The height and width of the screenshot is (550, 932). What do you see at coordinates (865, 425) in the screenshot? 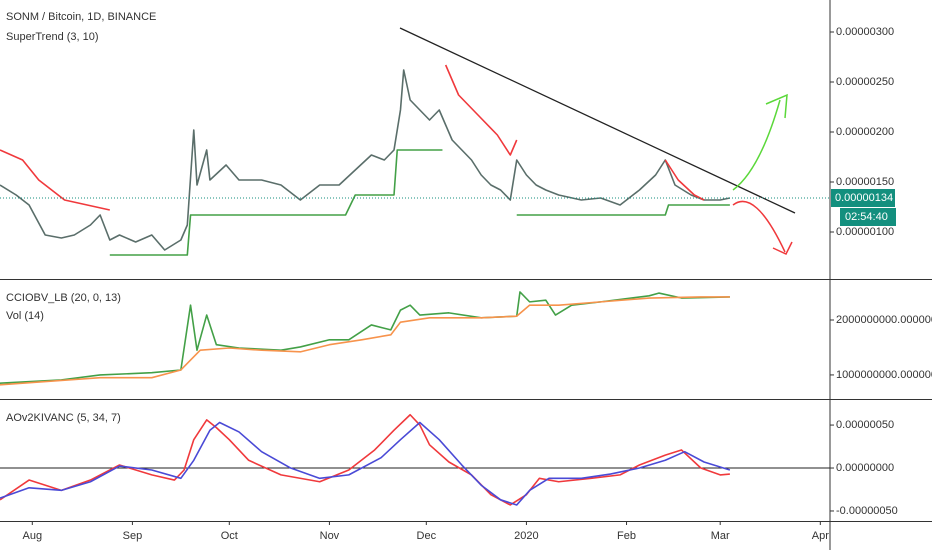
I see `y-tick-label: 0.00000050` at bounding box center [865, 425].